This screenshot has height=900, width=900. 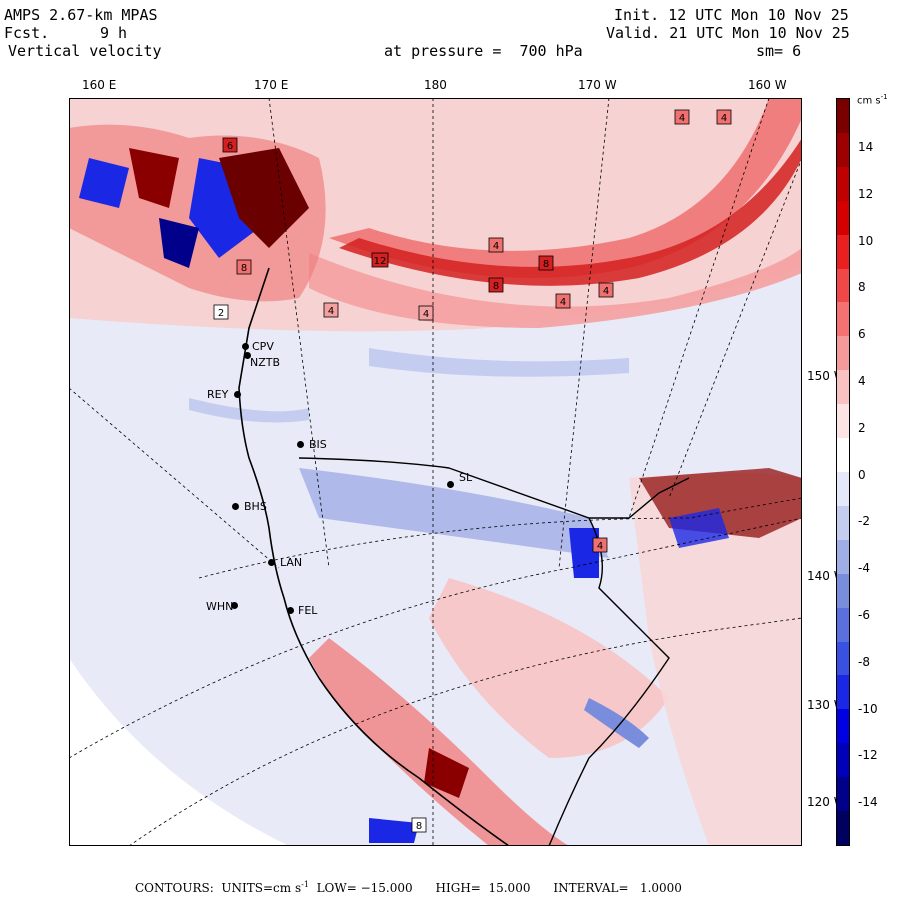 I want to click on station-bhs: BHS, so click(x=255, y=506).